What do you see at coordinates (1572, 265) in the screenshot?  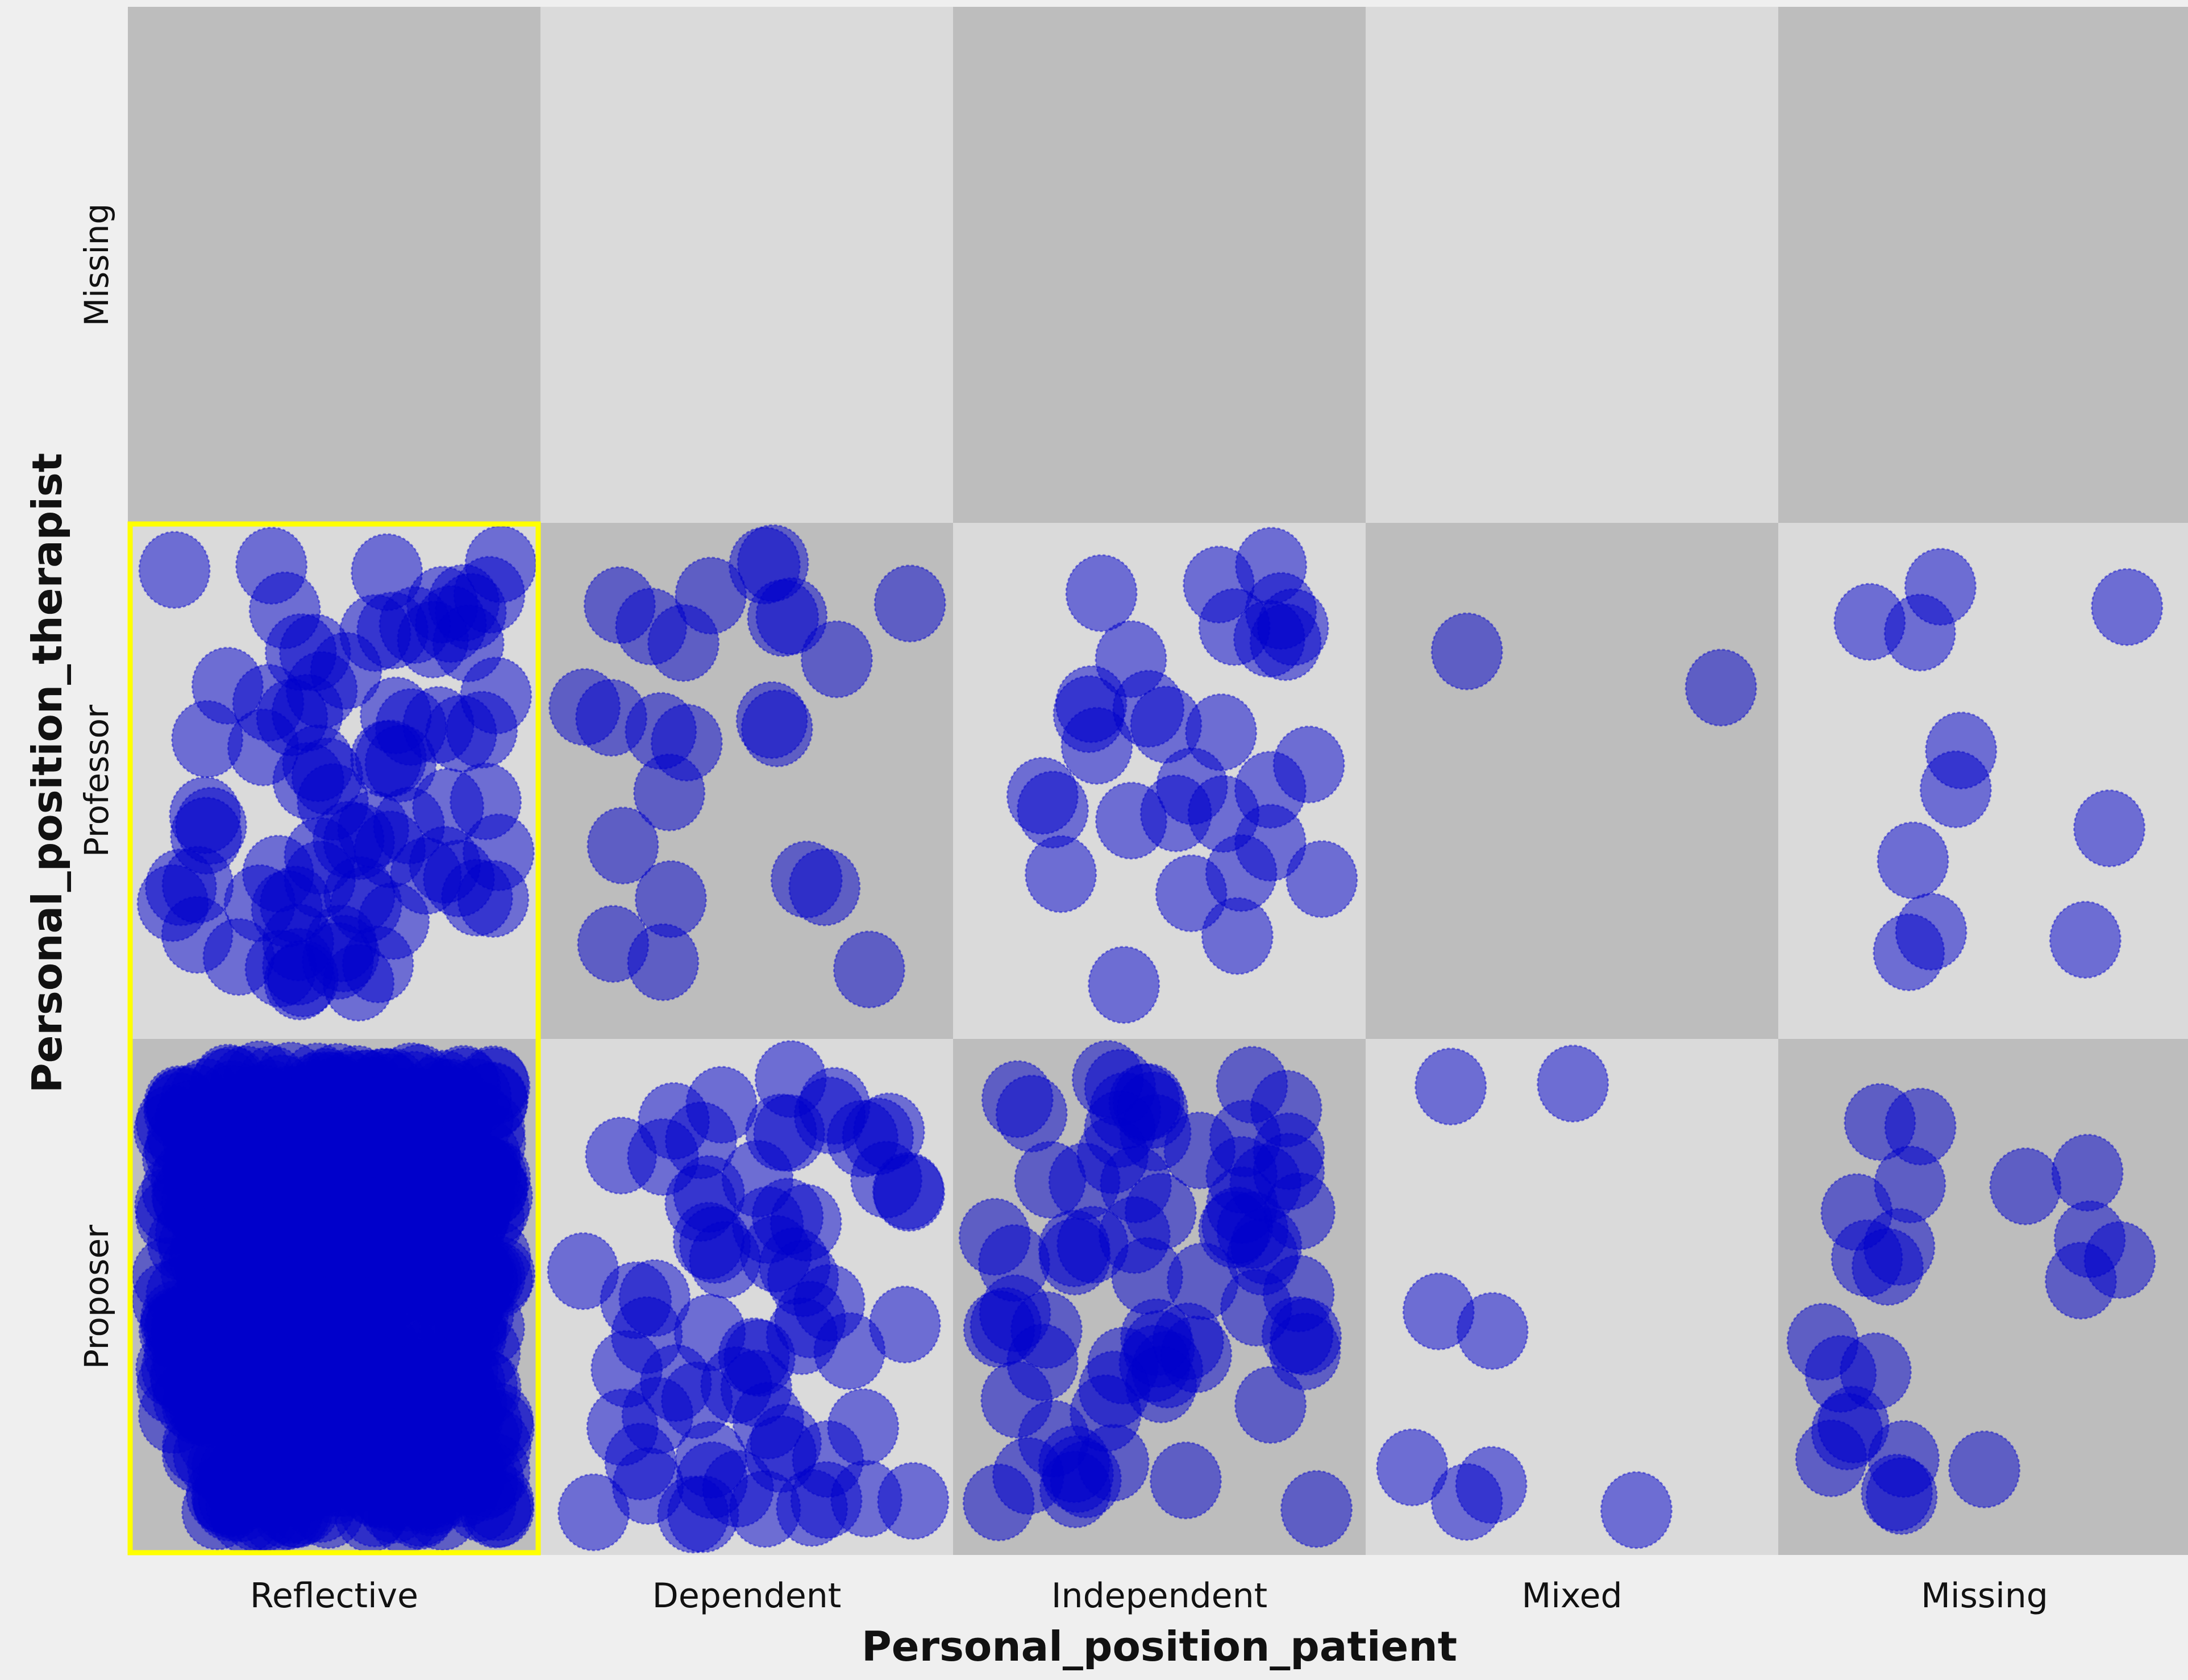 I see `cell-mixed-missing` at bounding box center [1572, 265].